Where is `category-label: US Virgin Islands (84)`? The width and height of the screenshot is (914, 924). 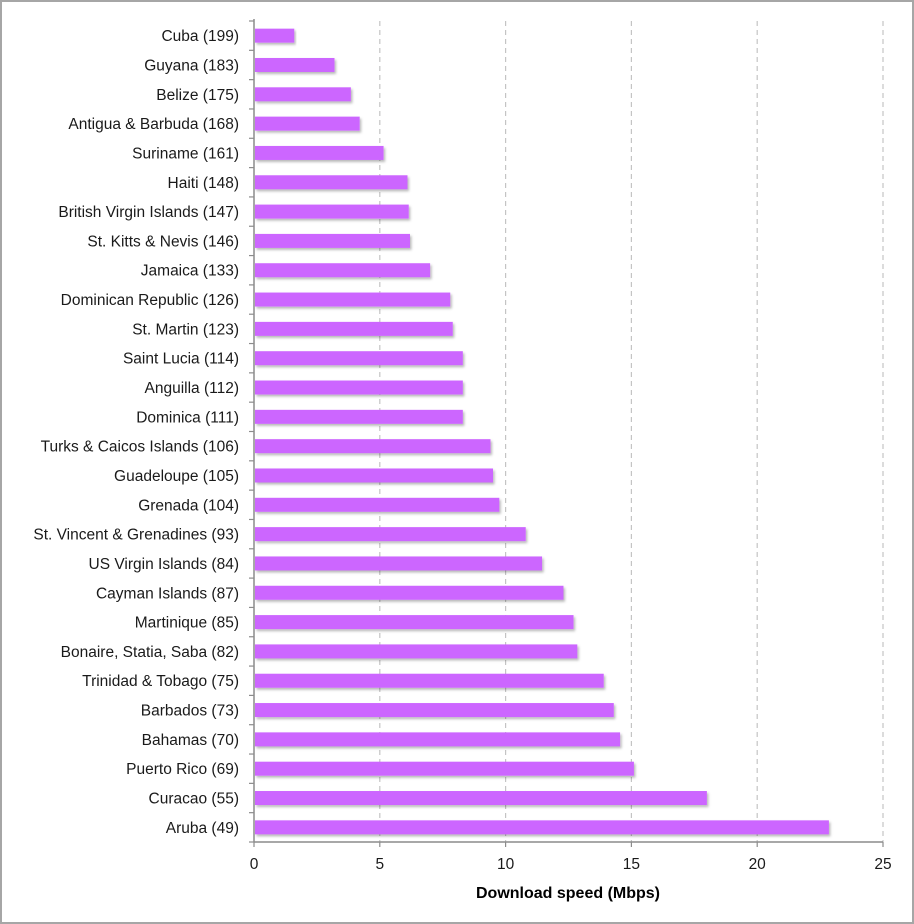
category-label: US Virgin Islands (84) is located at coordinates (164, 564).